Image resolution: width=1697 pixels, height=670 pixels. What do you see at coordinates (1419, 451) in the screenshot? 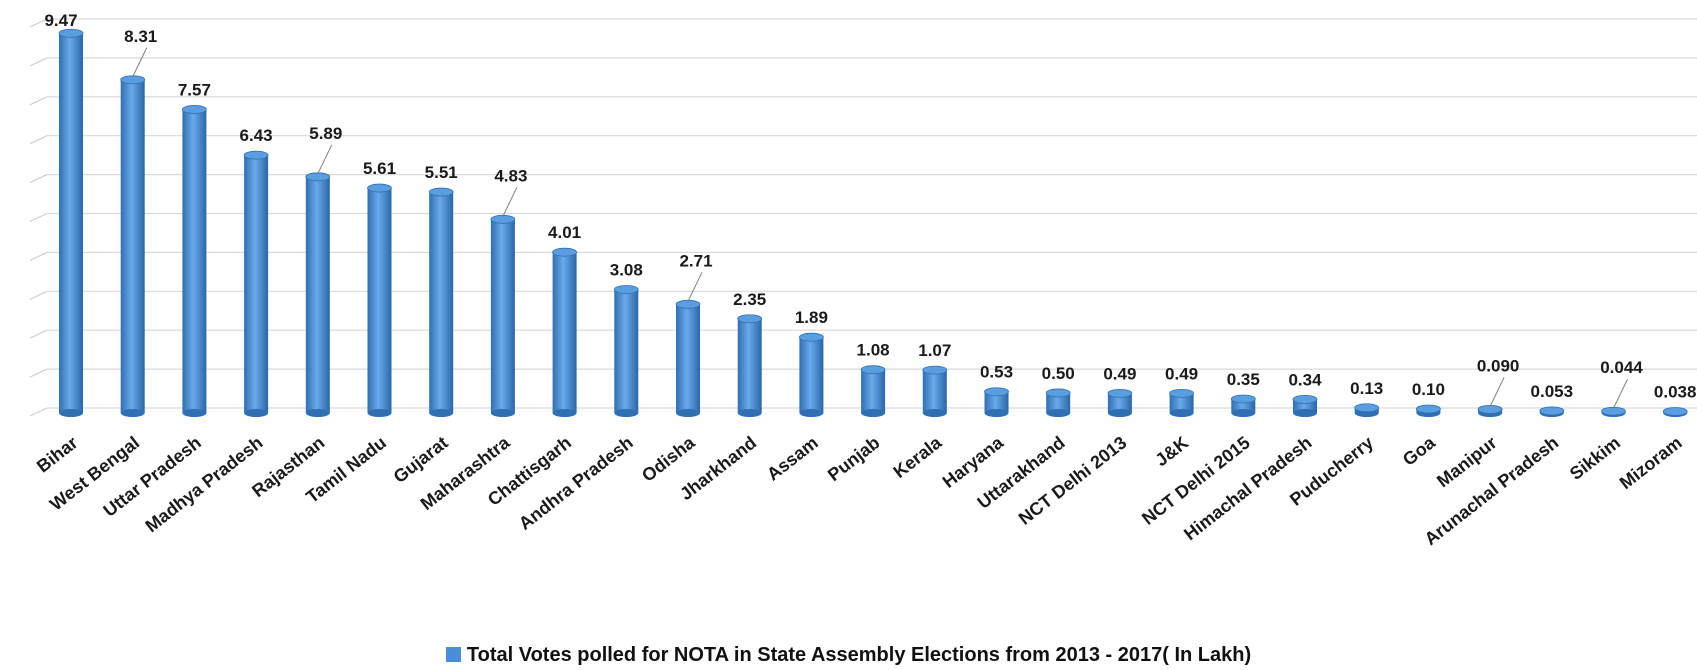
I see `x-tick-label: Goa` at bounding box center [1419, 451].